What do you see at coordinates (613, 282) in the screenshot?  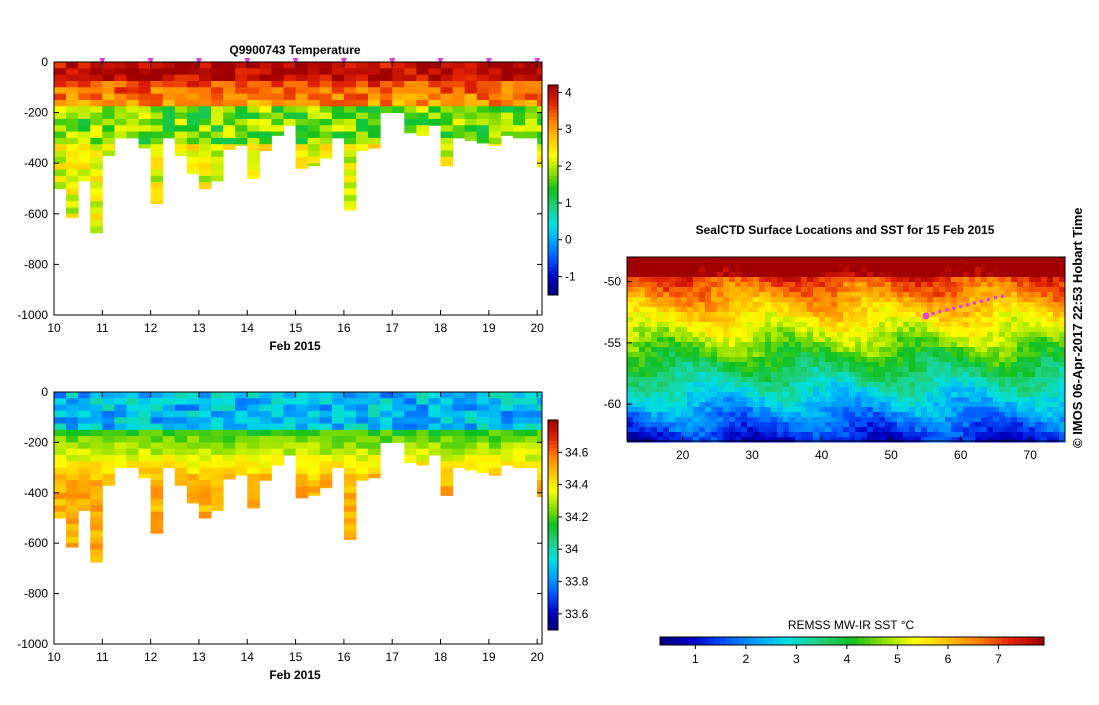 I see `y-tick-label: -50` at bounding box center [613, 282].